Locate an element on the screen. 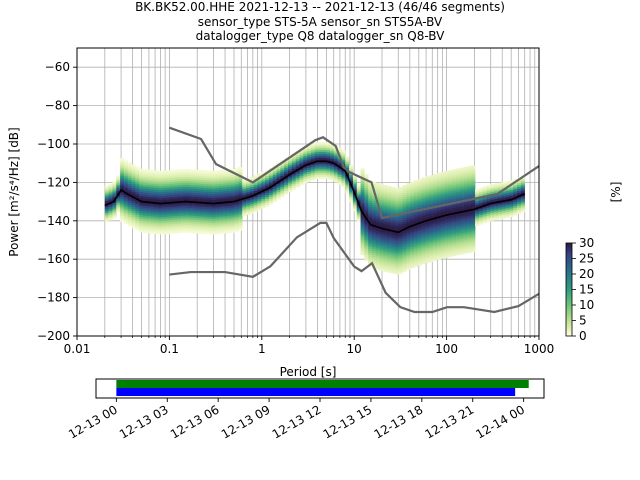 Image resolution: width=640 pixels, height=480 pixels. x-axis-ticks: 0.01 0.1 1 10 100 1000 is located at coordinates (309, 346).